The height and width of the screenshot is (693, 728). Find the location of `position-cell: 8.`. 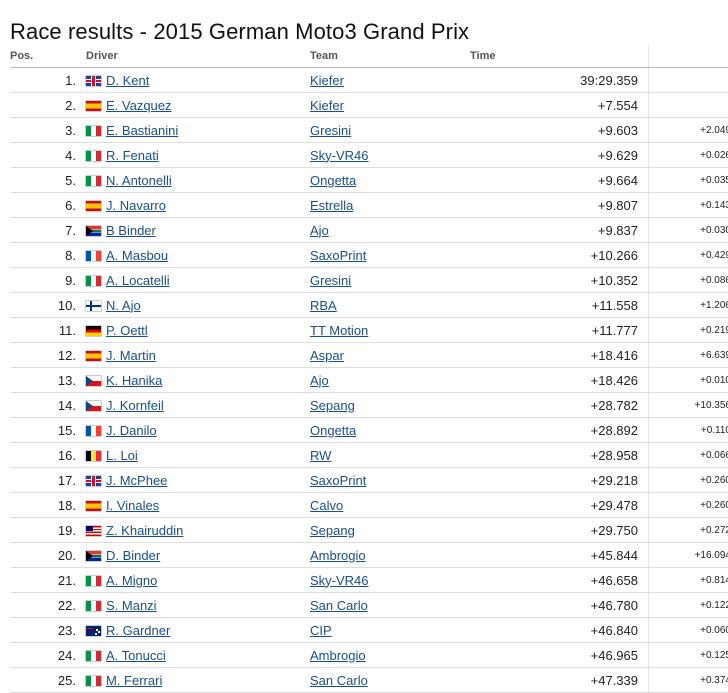

position-cell: 8. is located at coordinates (46, 255).